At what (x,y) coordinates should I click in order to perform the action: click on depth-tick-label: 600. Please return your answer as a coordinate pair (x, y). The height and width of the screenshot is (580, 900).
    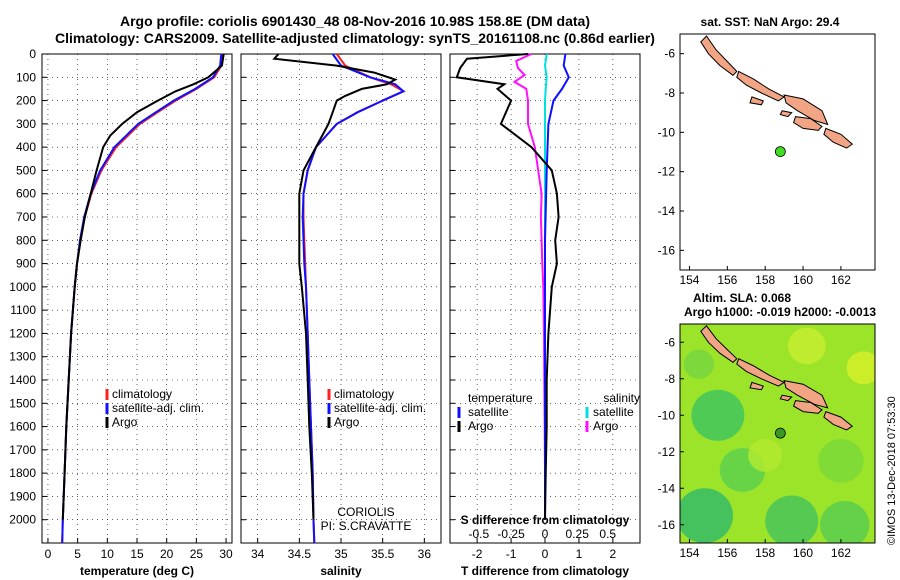
    Looking at the image, I should click on (26, 194).